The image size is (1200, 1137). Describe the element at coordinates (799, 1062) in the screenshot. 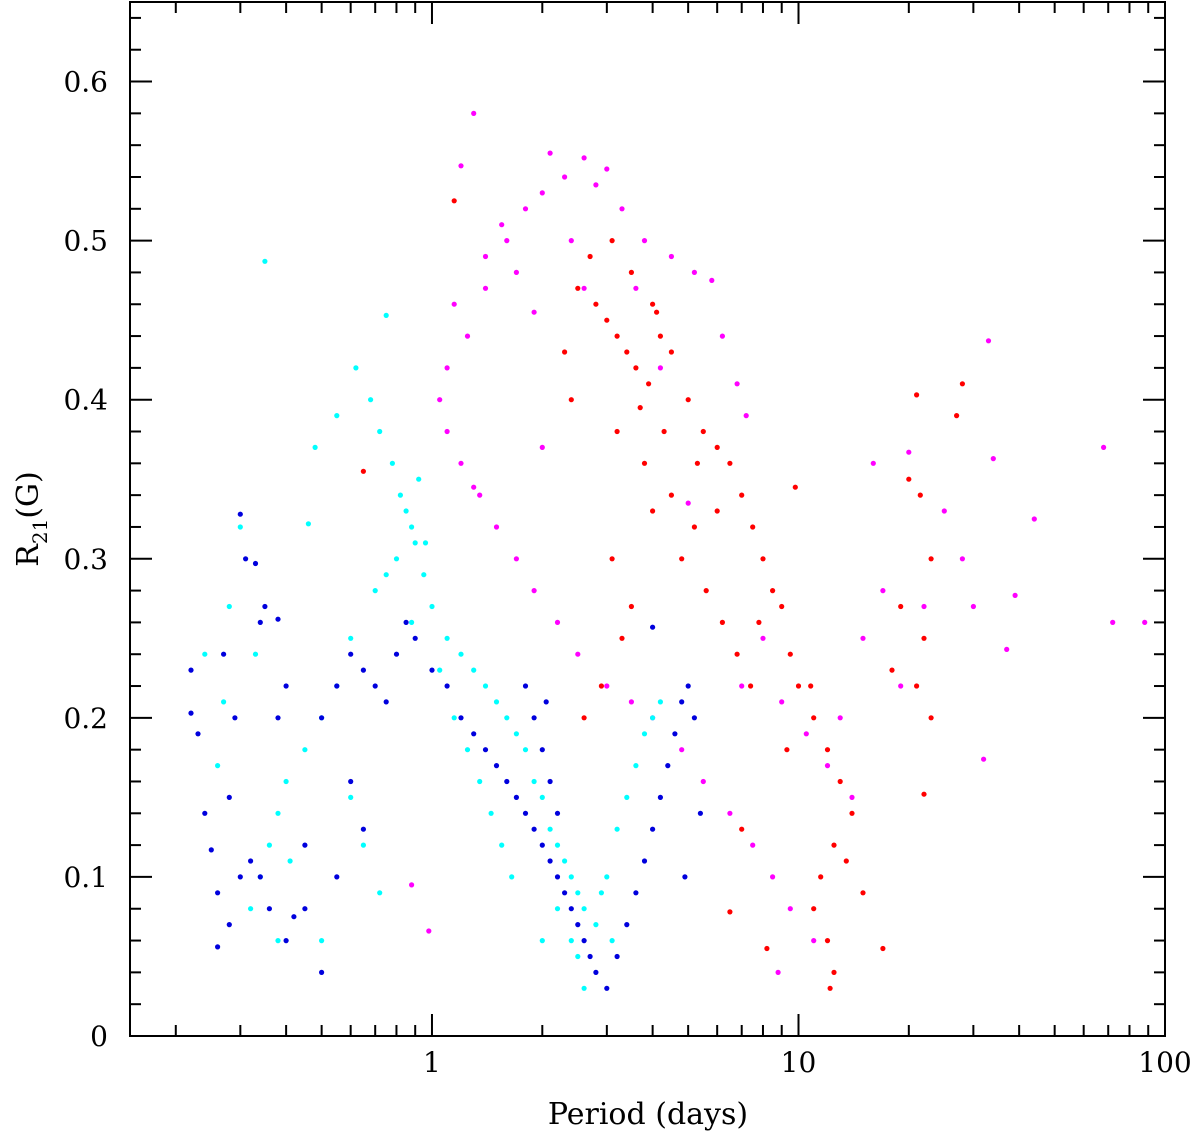

I see `x-tick-label: 10` at that location.